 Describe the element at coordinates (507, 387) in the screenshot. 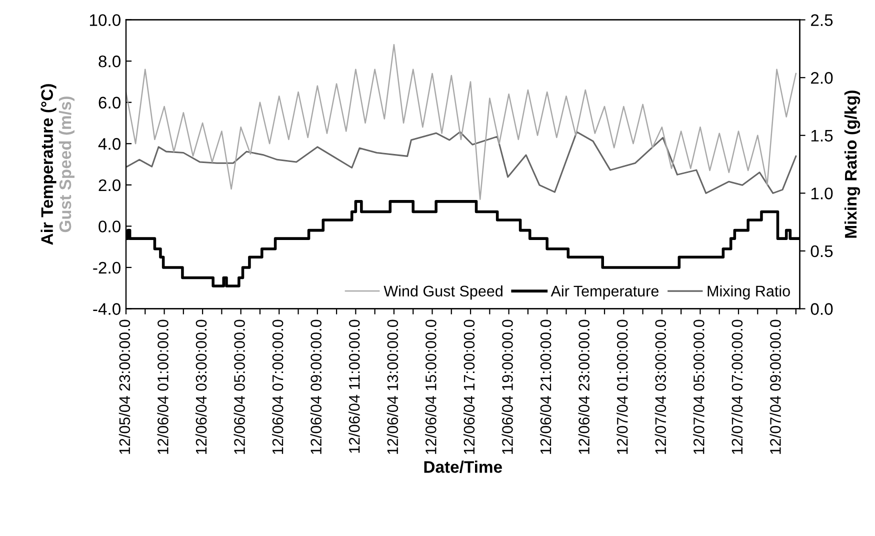

I see `x-tick-label: 12/06/04 19:00:00.0` at that location.